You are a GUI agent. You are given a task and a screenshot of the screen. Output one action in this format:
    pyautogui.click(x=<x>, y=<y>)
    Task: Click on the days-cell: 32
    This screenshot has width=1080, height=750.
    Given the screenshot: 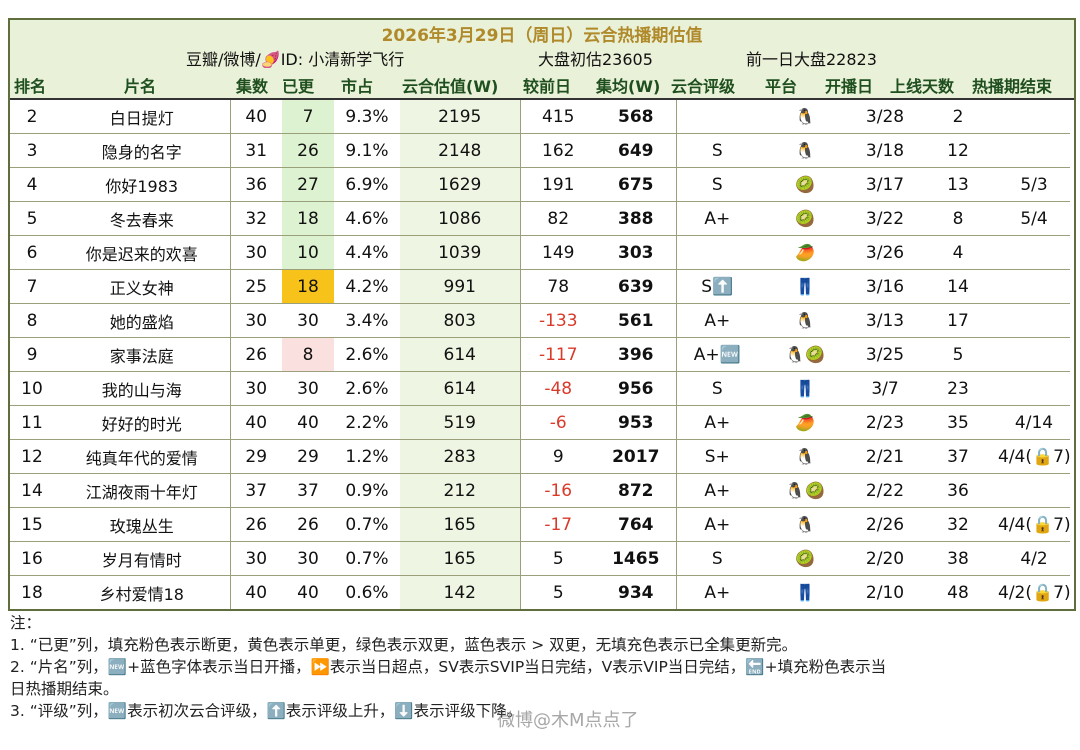 What is the action you would take?
    pyautogui.click(x=958, y=524)
    